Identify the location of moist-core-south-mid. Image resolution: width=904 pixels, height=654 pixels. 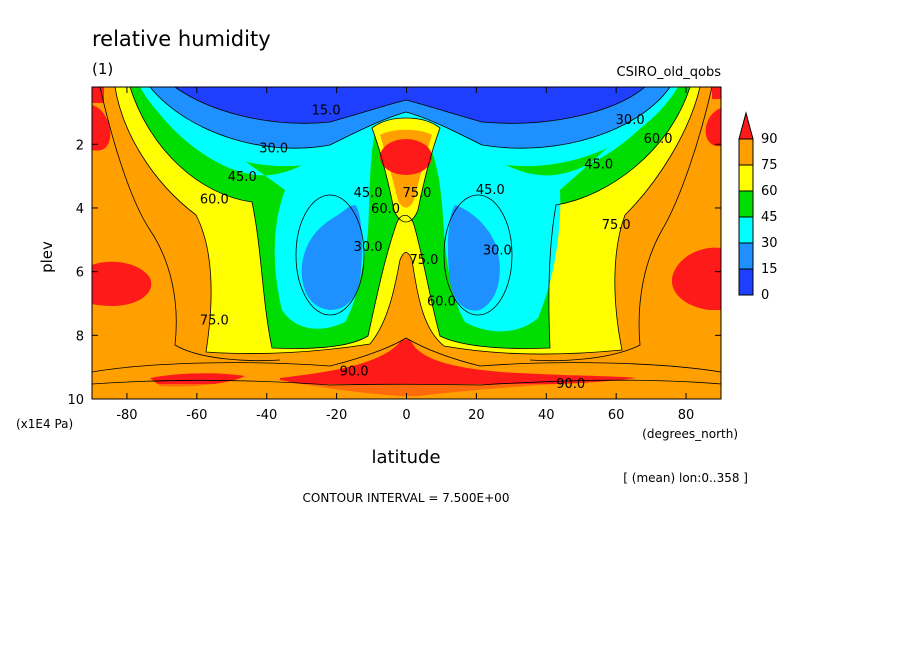
(122, 283).